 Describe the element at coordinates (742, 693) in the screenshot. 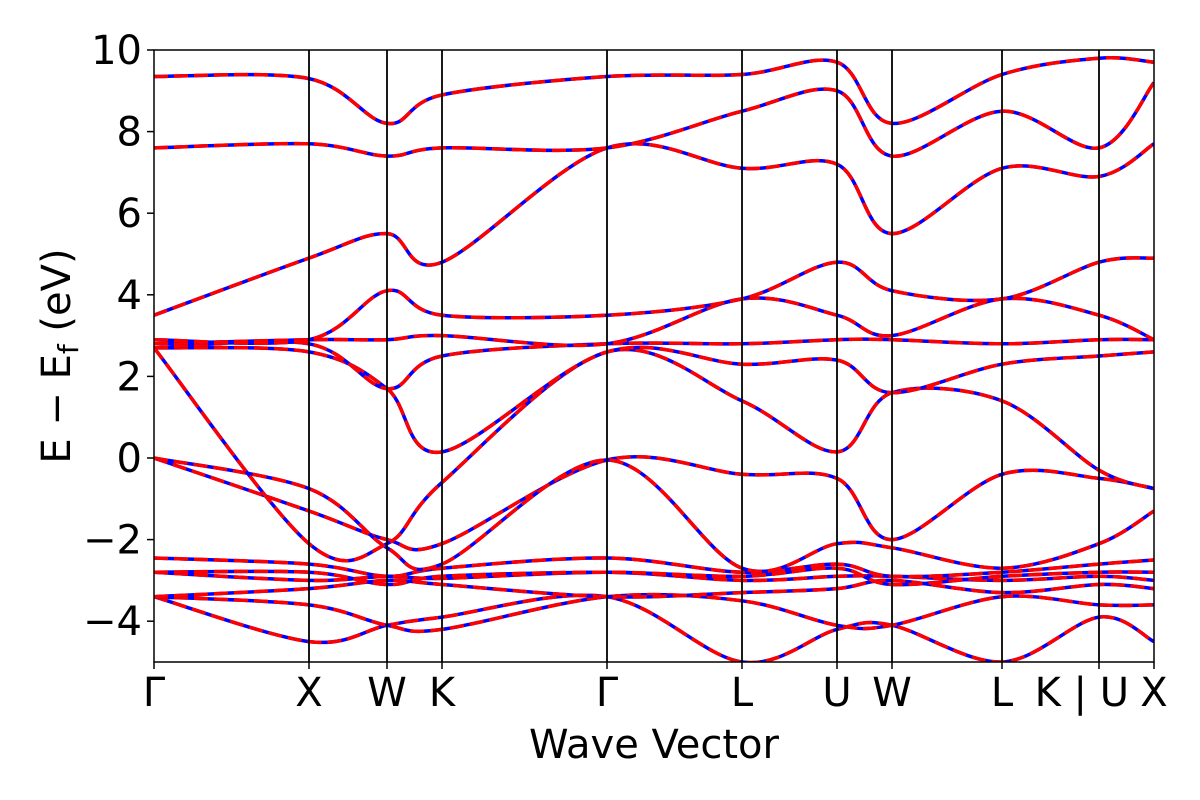

I see `x-tick-label-6: L` at that location.